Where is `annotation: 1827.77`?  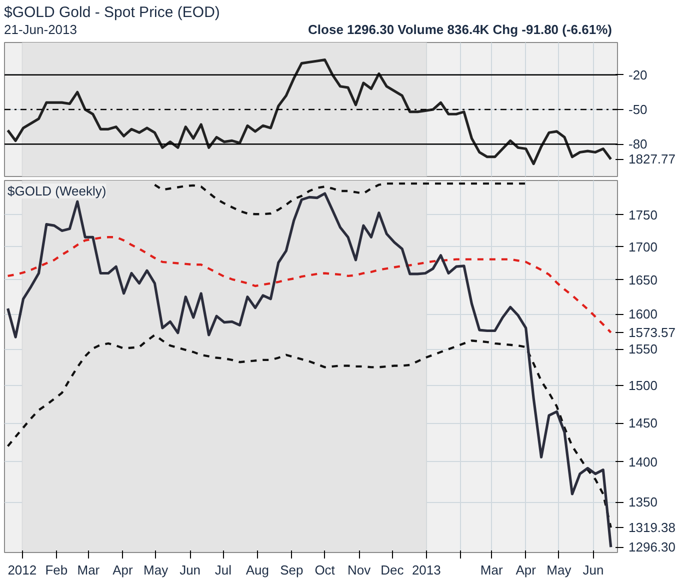
annotation: 1827.77 is located at coordinates (652, 159).